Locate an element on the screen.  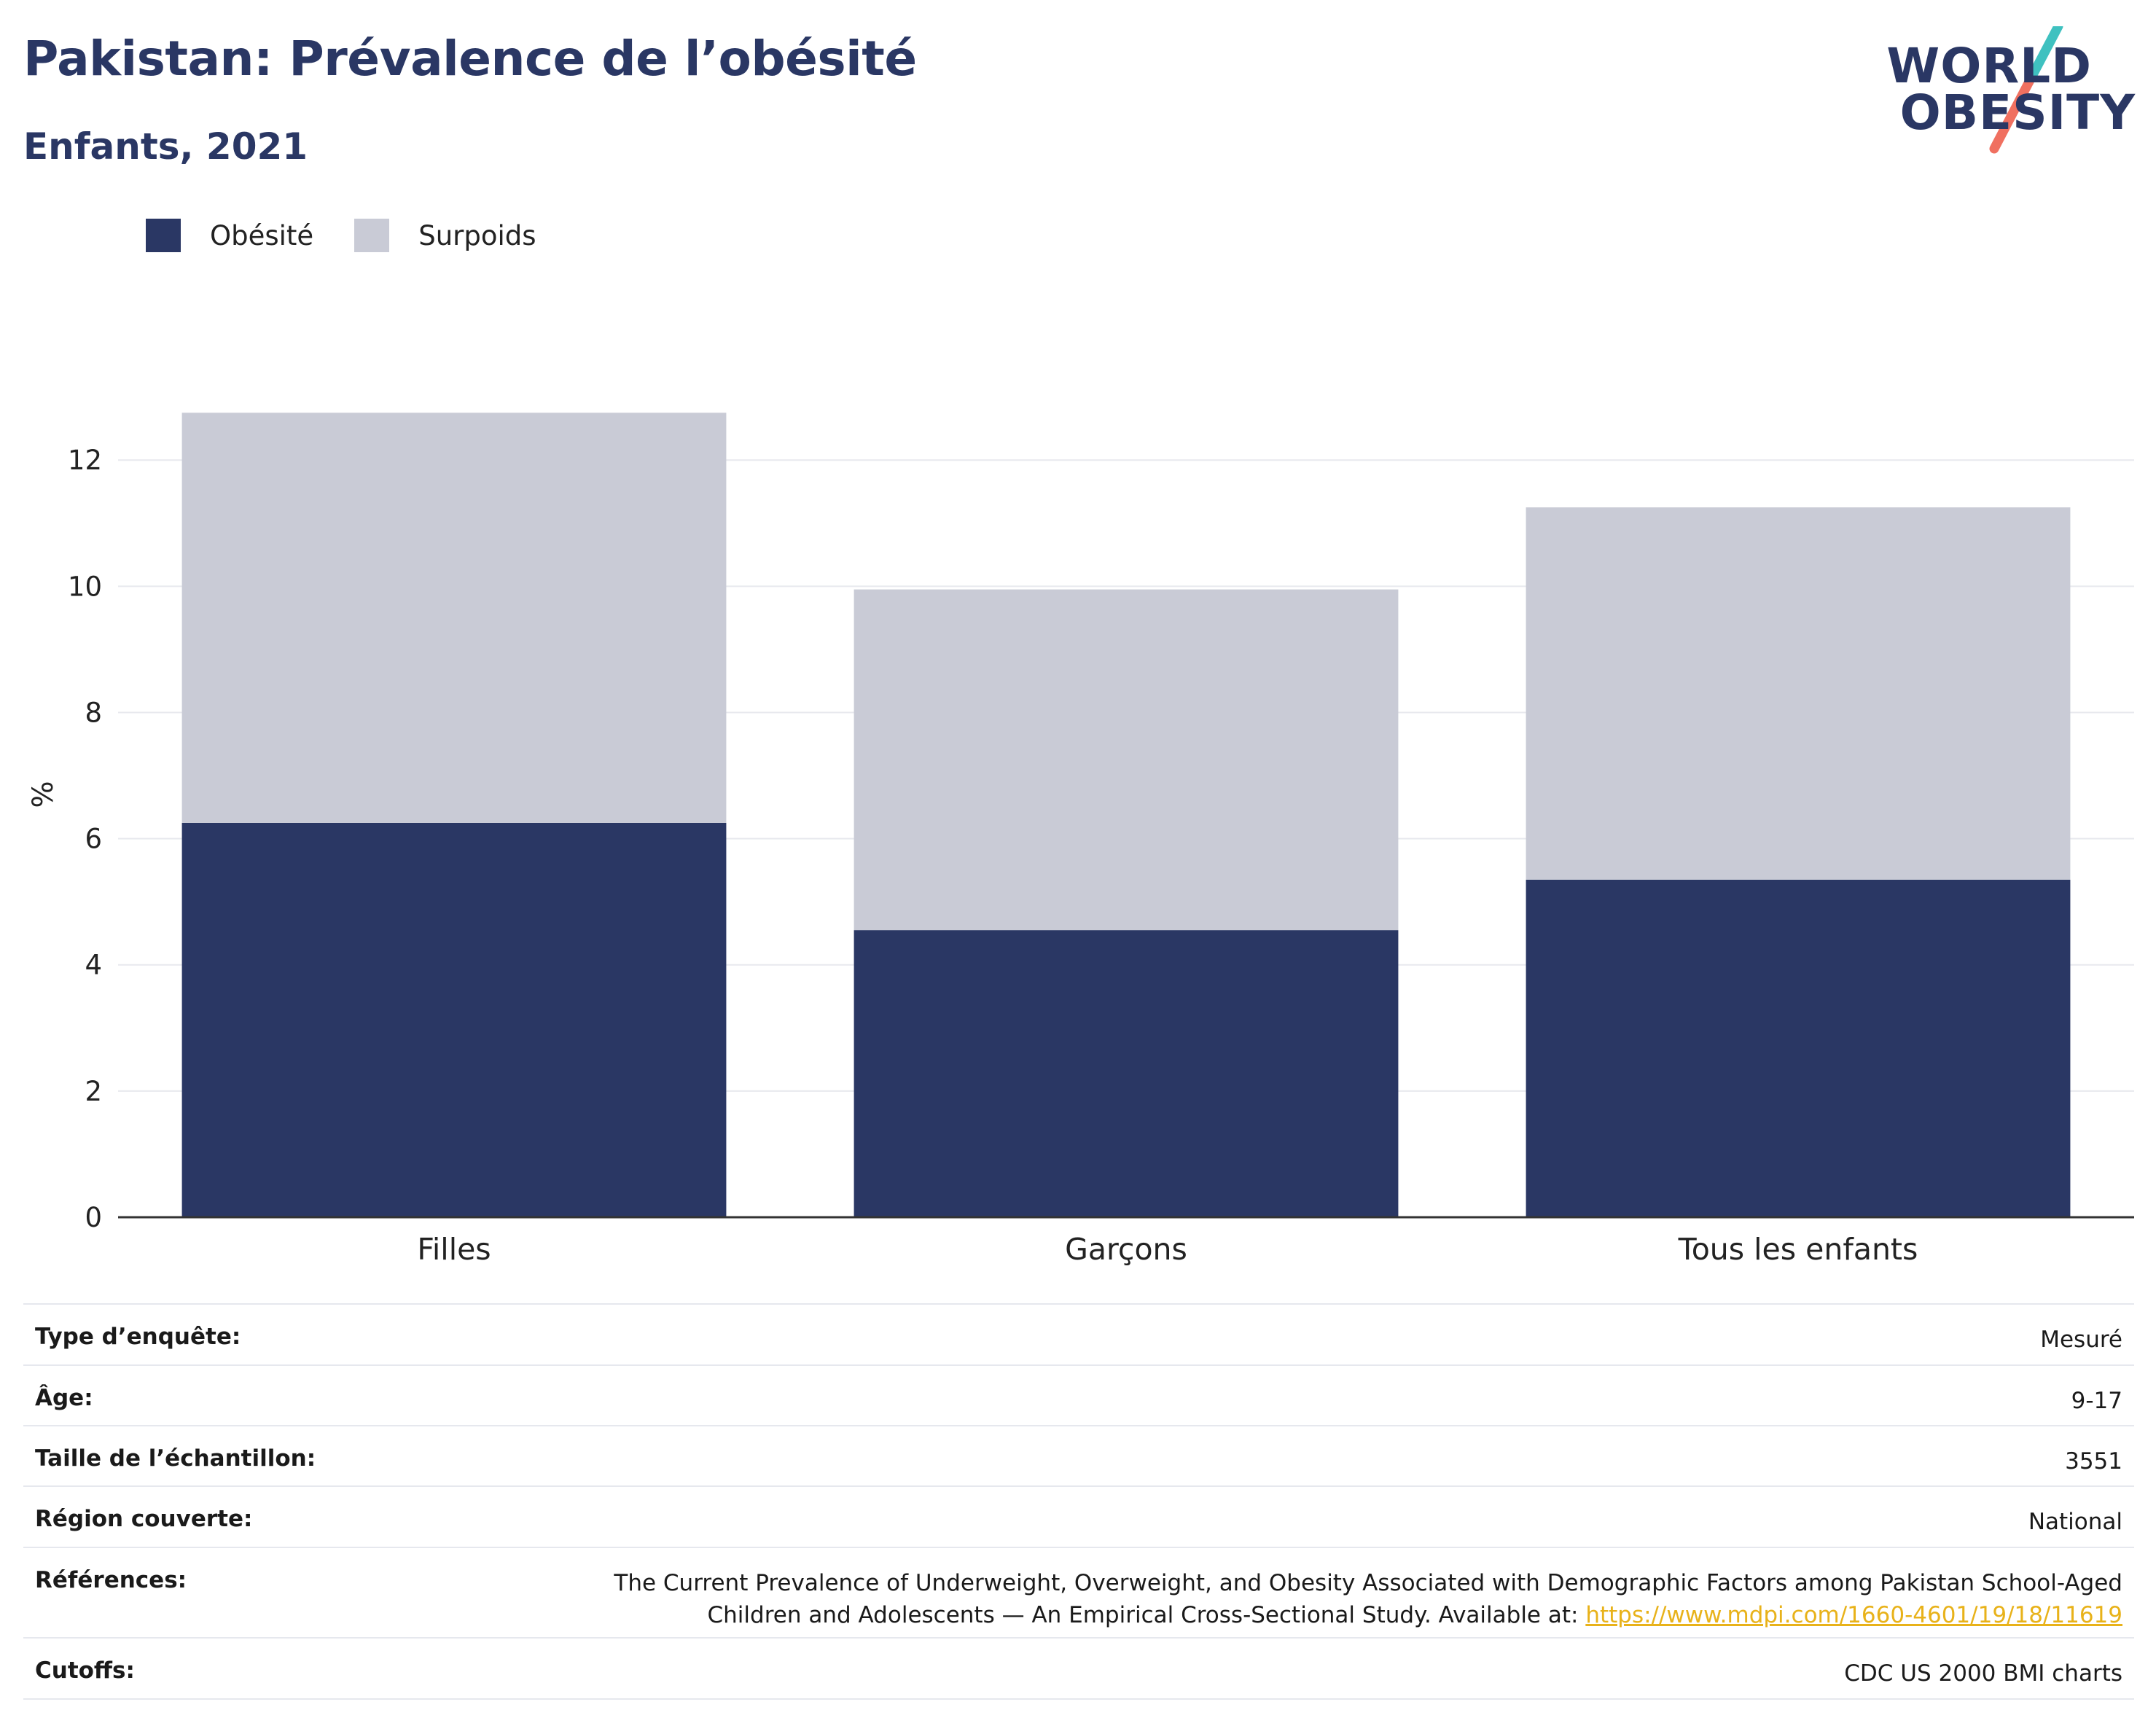
info-label-age: Âge: is located at coordinates (64, 1398).